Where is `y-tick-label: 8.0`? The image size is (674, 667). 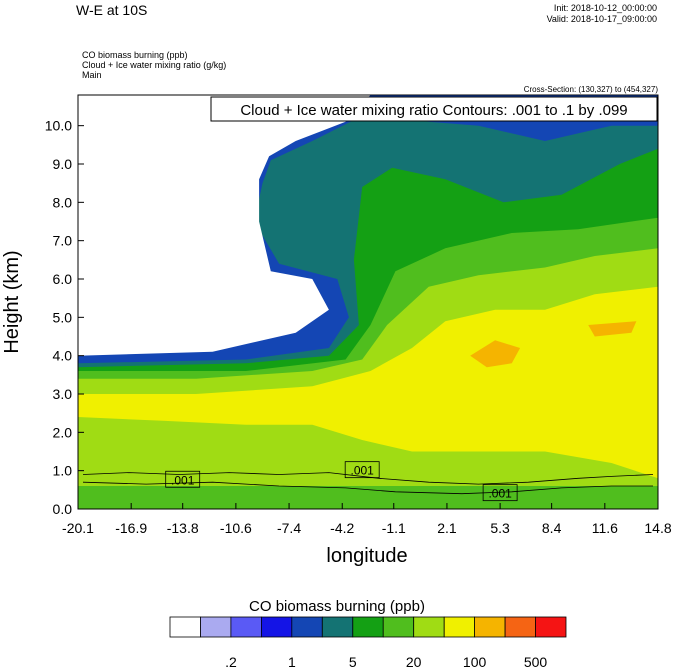
y-tick-label: 8.0 is located at coordinates (63, 202).